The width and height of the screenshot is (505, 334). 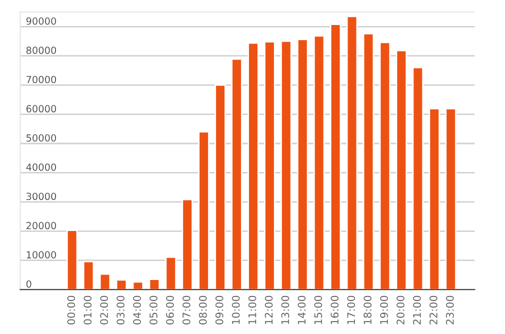 I want to click on x-tick-label: 01:00, so click(x=88, y=310).